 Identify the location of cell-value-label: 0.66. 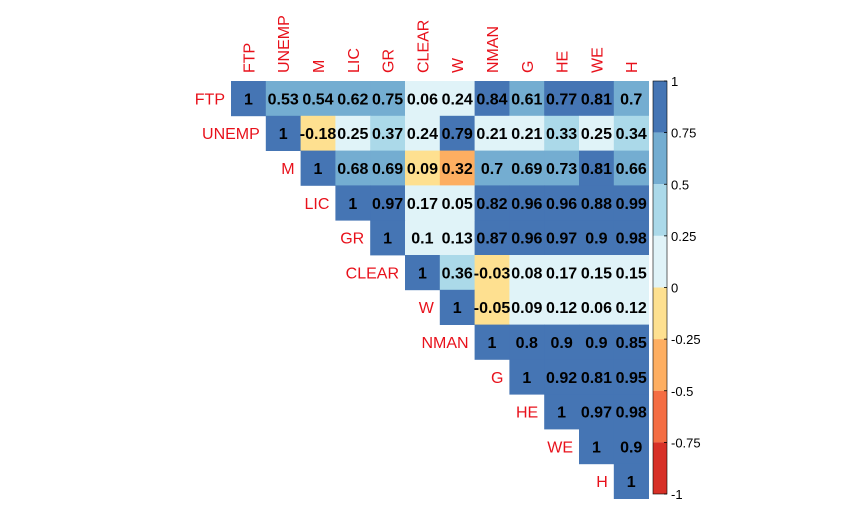
(631, 169).